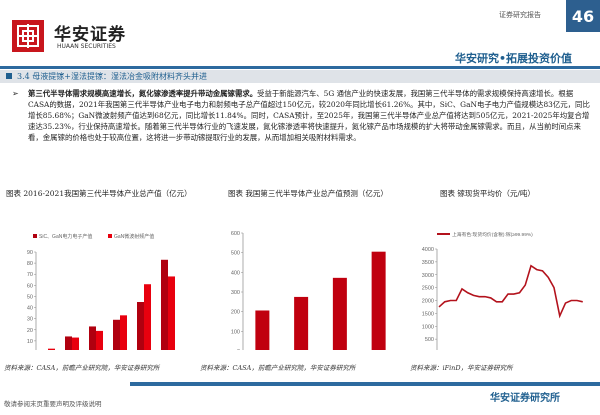 This screenshot has width=600, height=415. I want to click on report-type: 证券研究报告, so click(520, 15).